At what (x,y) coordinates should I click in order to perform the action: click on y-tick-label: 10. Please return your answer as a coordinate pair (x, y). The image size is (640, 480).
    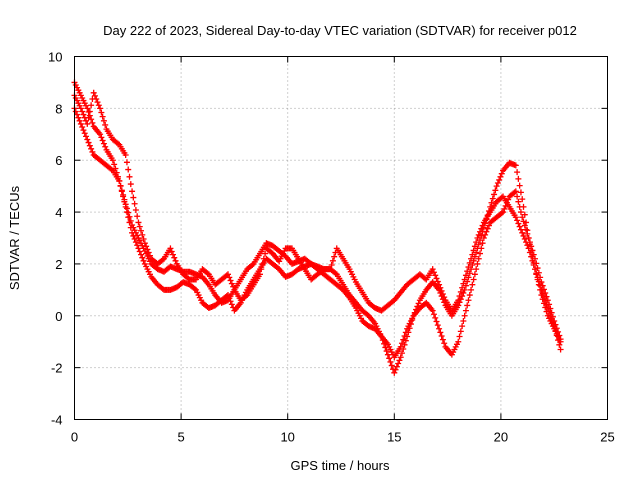
    Looking at the image, I should click on (55, 57).